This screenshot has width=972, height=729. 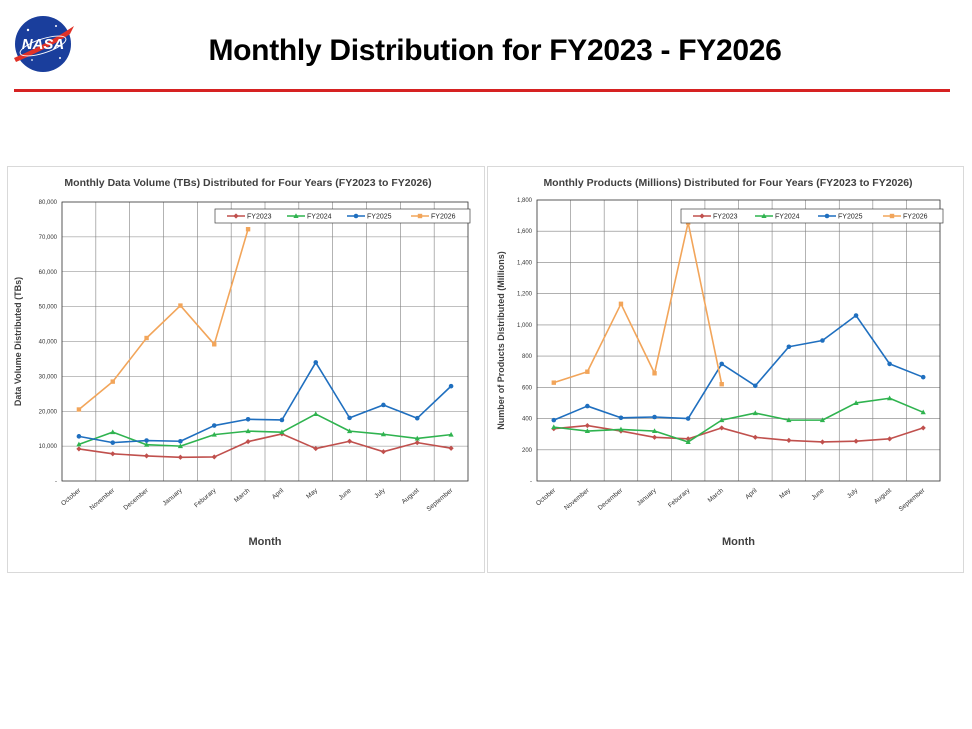 I want to click on y-tick-label: 10,000, so click(x=48, y=447).